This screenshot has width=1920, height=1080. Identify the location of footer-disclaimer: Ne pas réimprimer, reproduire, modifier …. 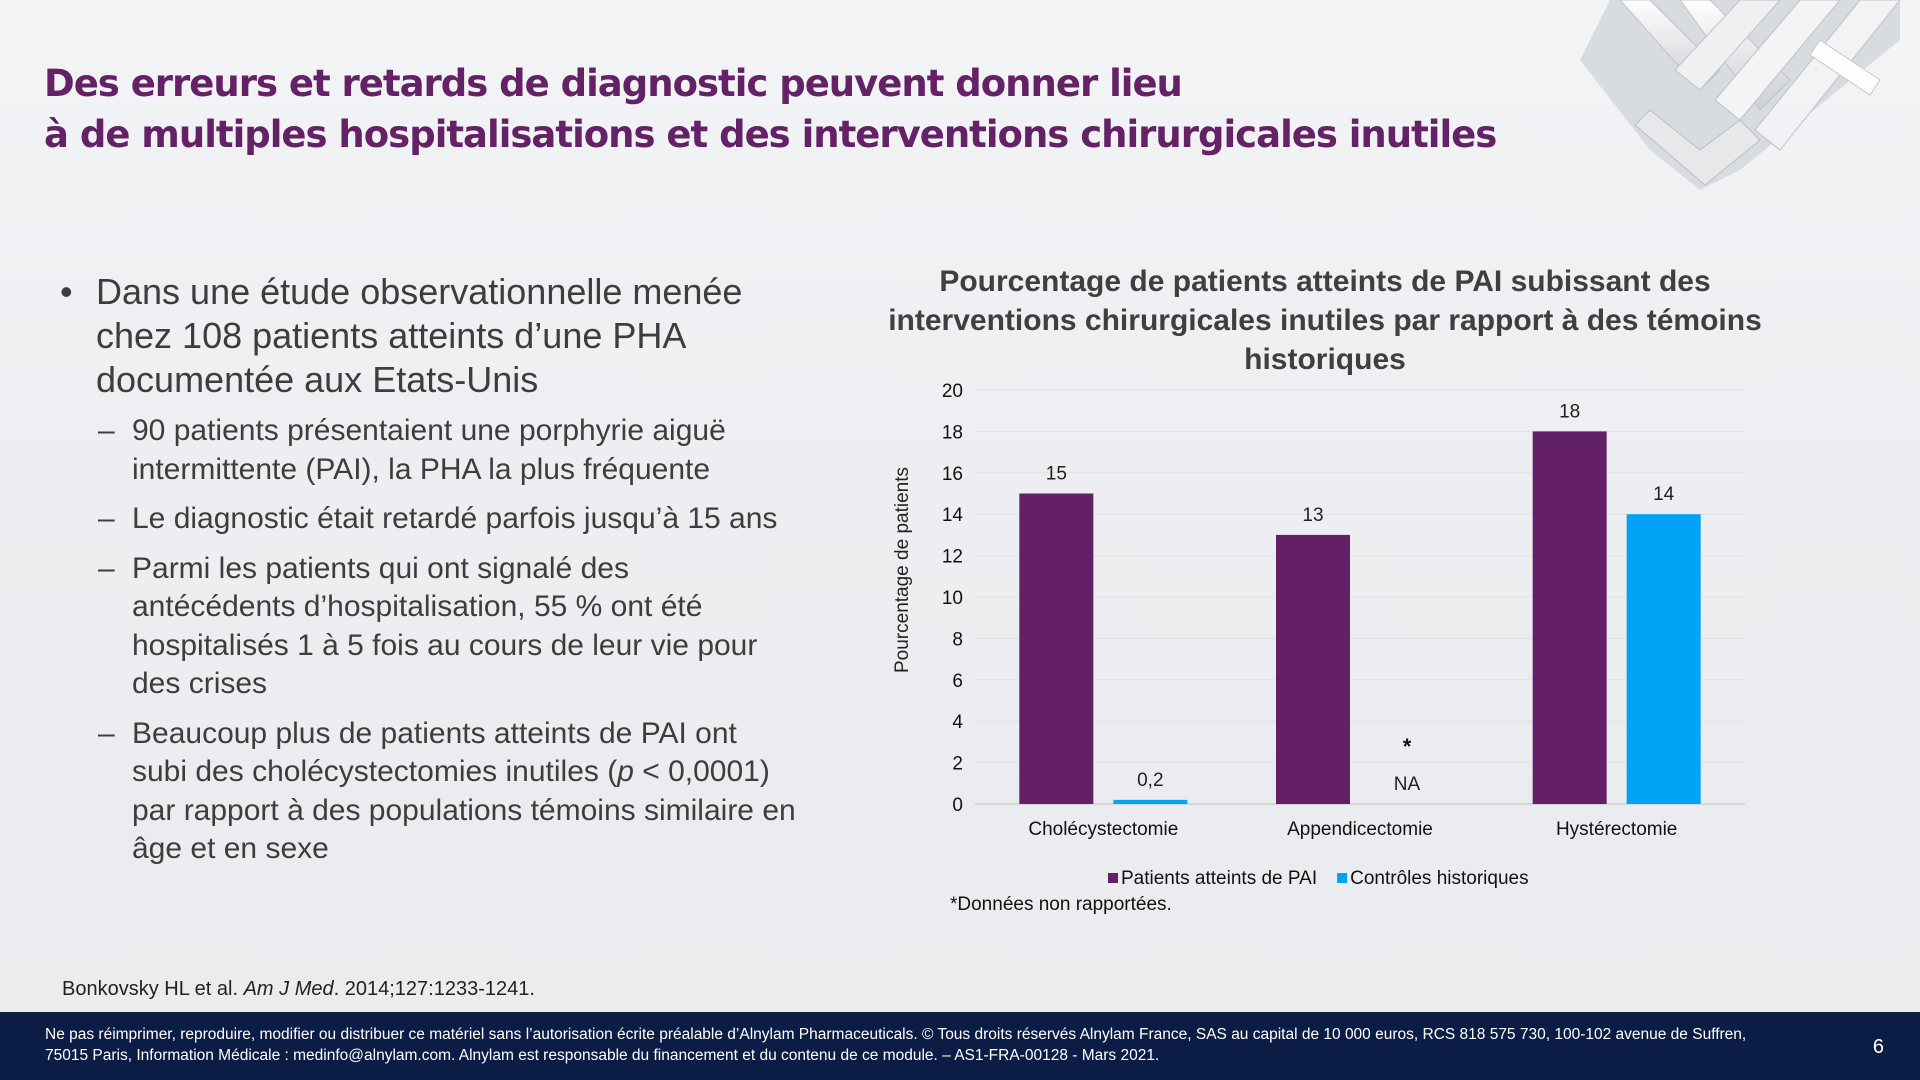
(896, 1045).